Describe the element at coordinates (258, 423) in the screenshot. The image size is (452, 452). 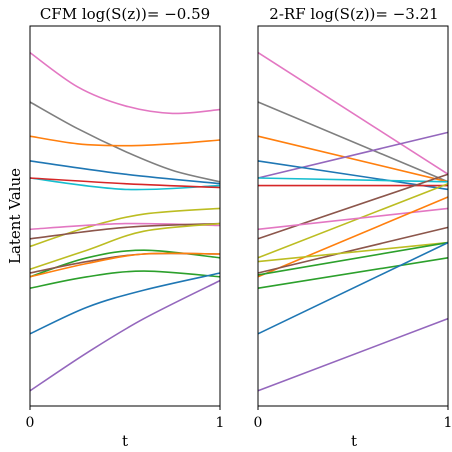
I see `x-tick-label-2rf-0: 0` at that location.